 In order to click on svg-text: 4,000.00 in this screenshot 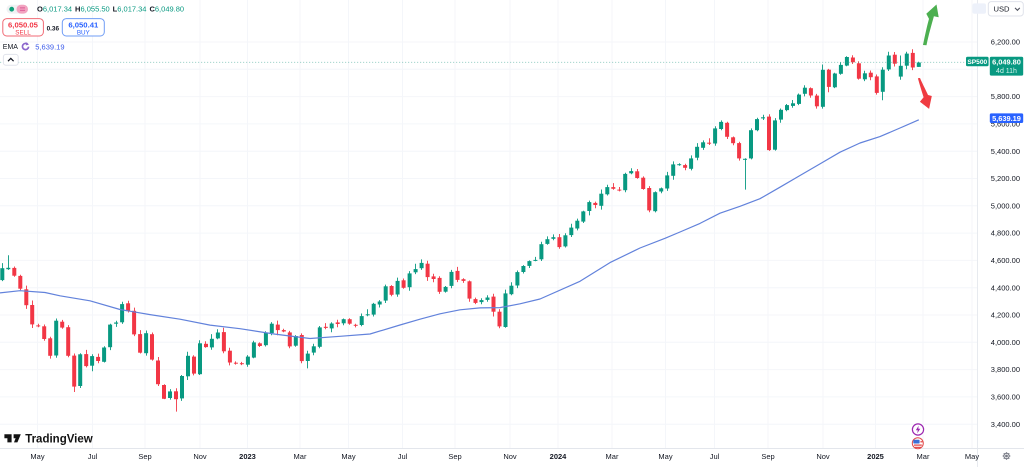, I will do `click(1005, 342)`.